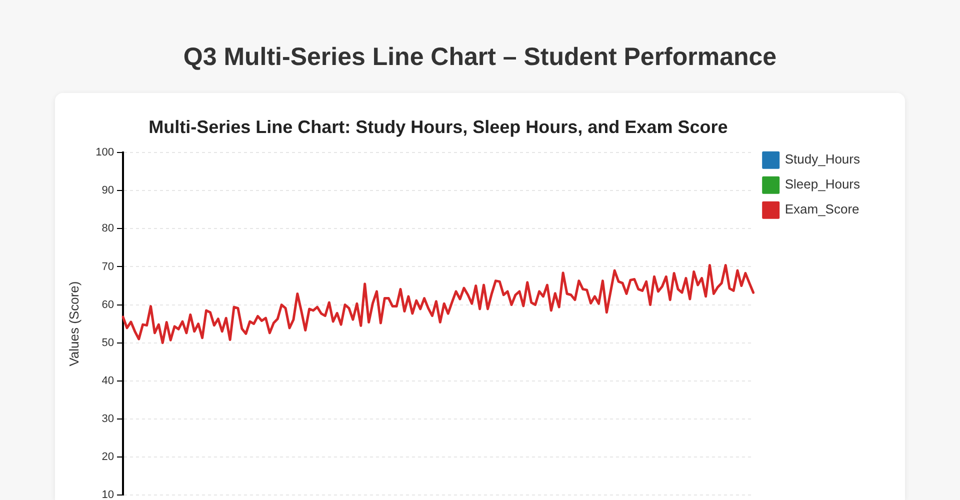 This screenshot has width=960, height=500. I want to click on y-tick-label: 30, so click(108, 418).